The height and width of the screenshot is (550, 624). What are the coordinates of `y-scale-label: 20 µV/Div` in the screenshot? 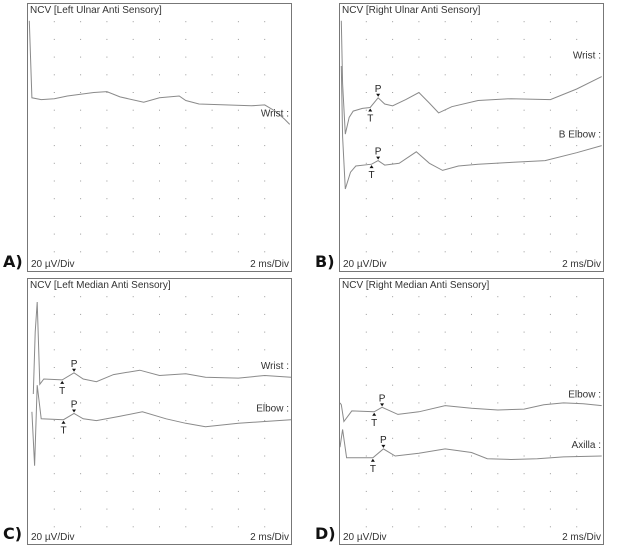 It's located at (365, 537).